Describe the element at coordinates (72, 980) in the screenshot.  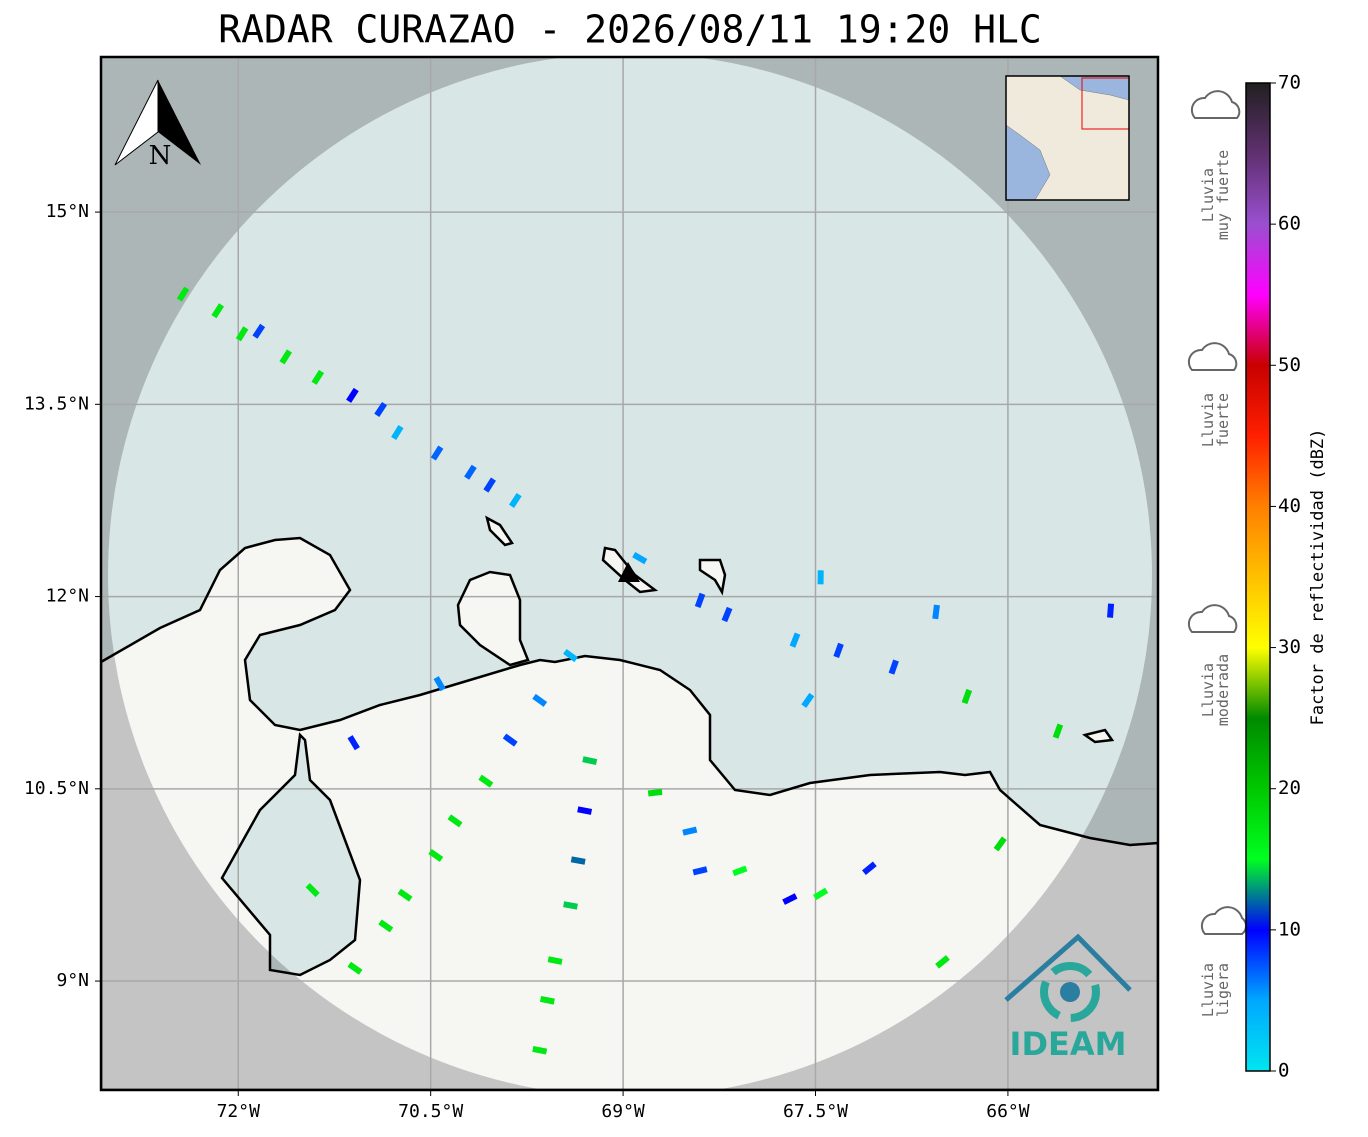
I see `y-tick-label: 9°N` at that location.